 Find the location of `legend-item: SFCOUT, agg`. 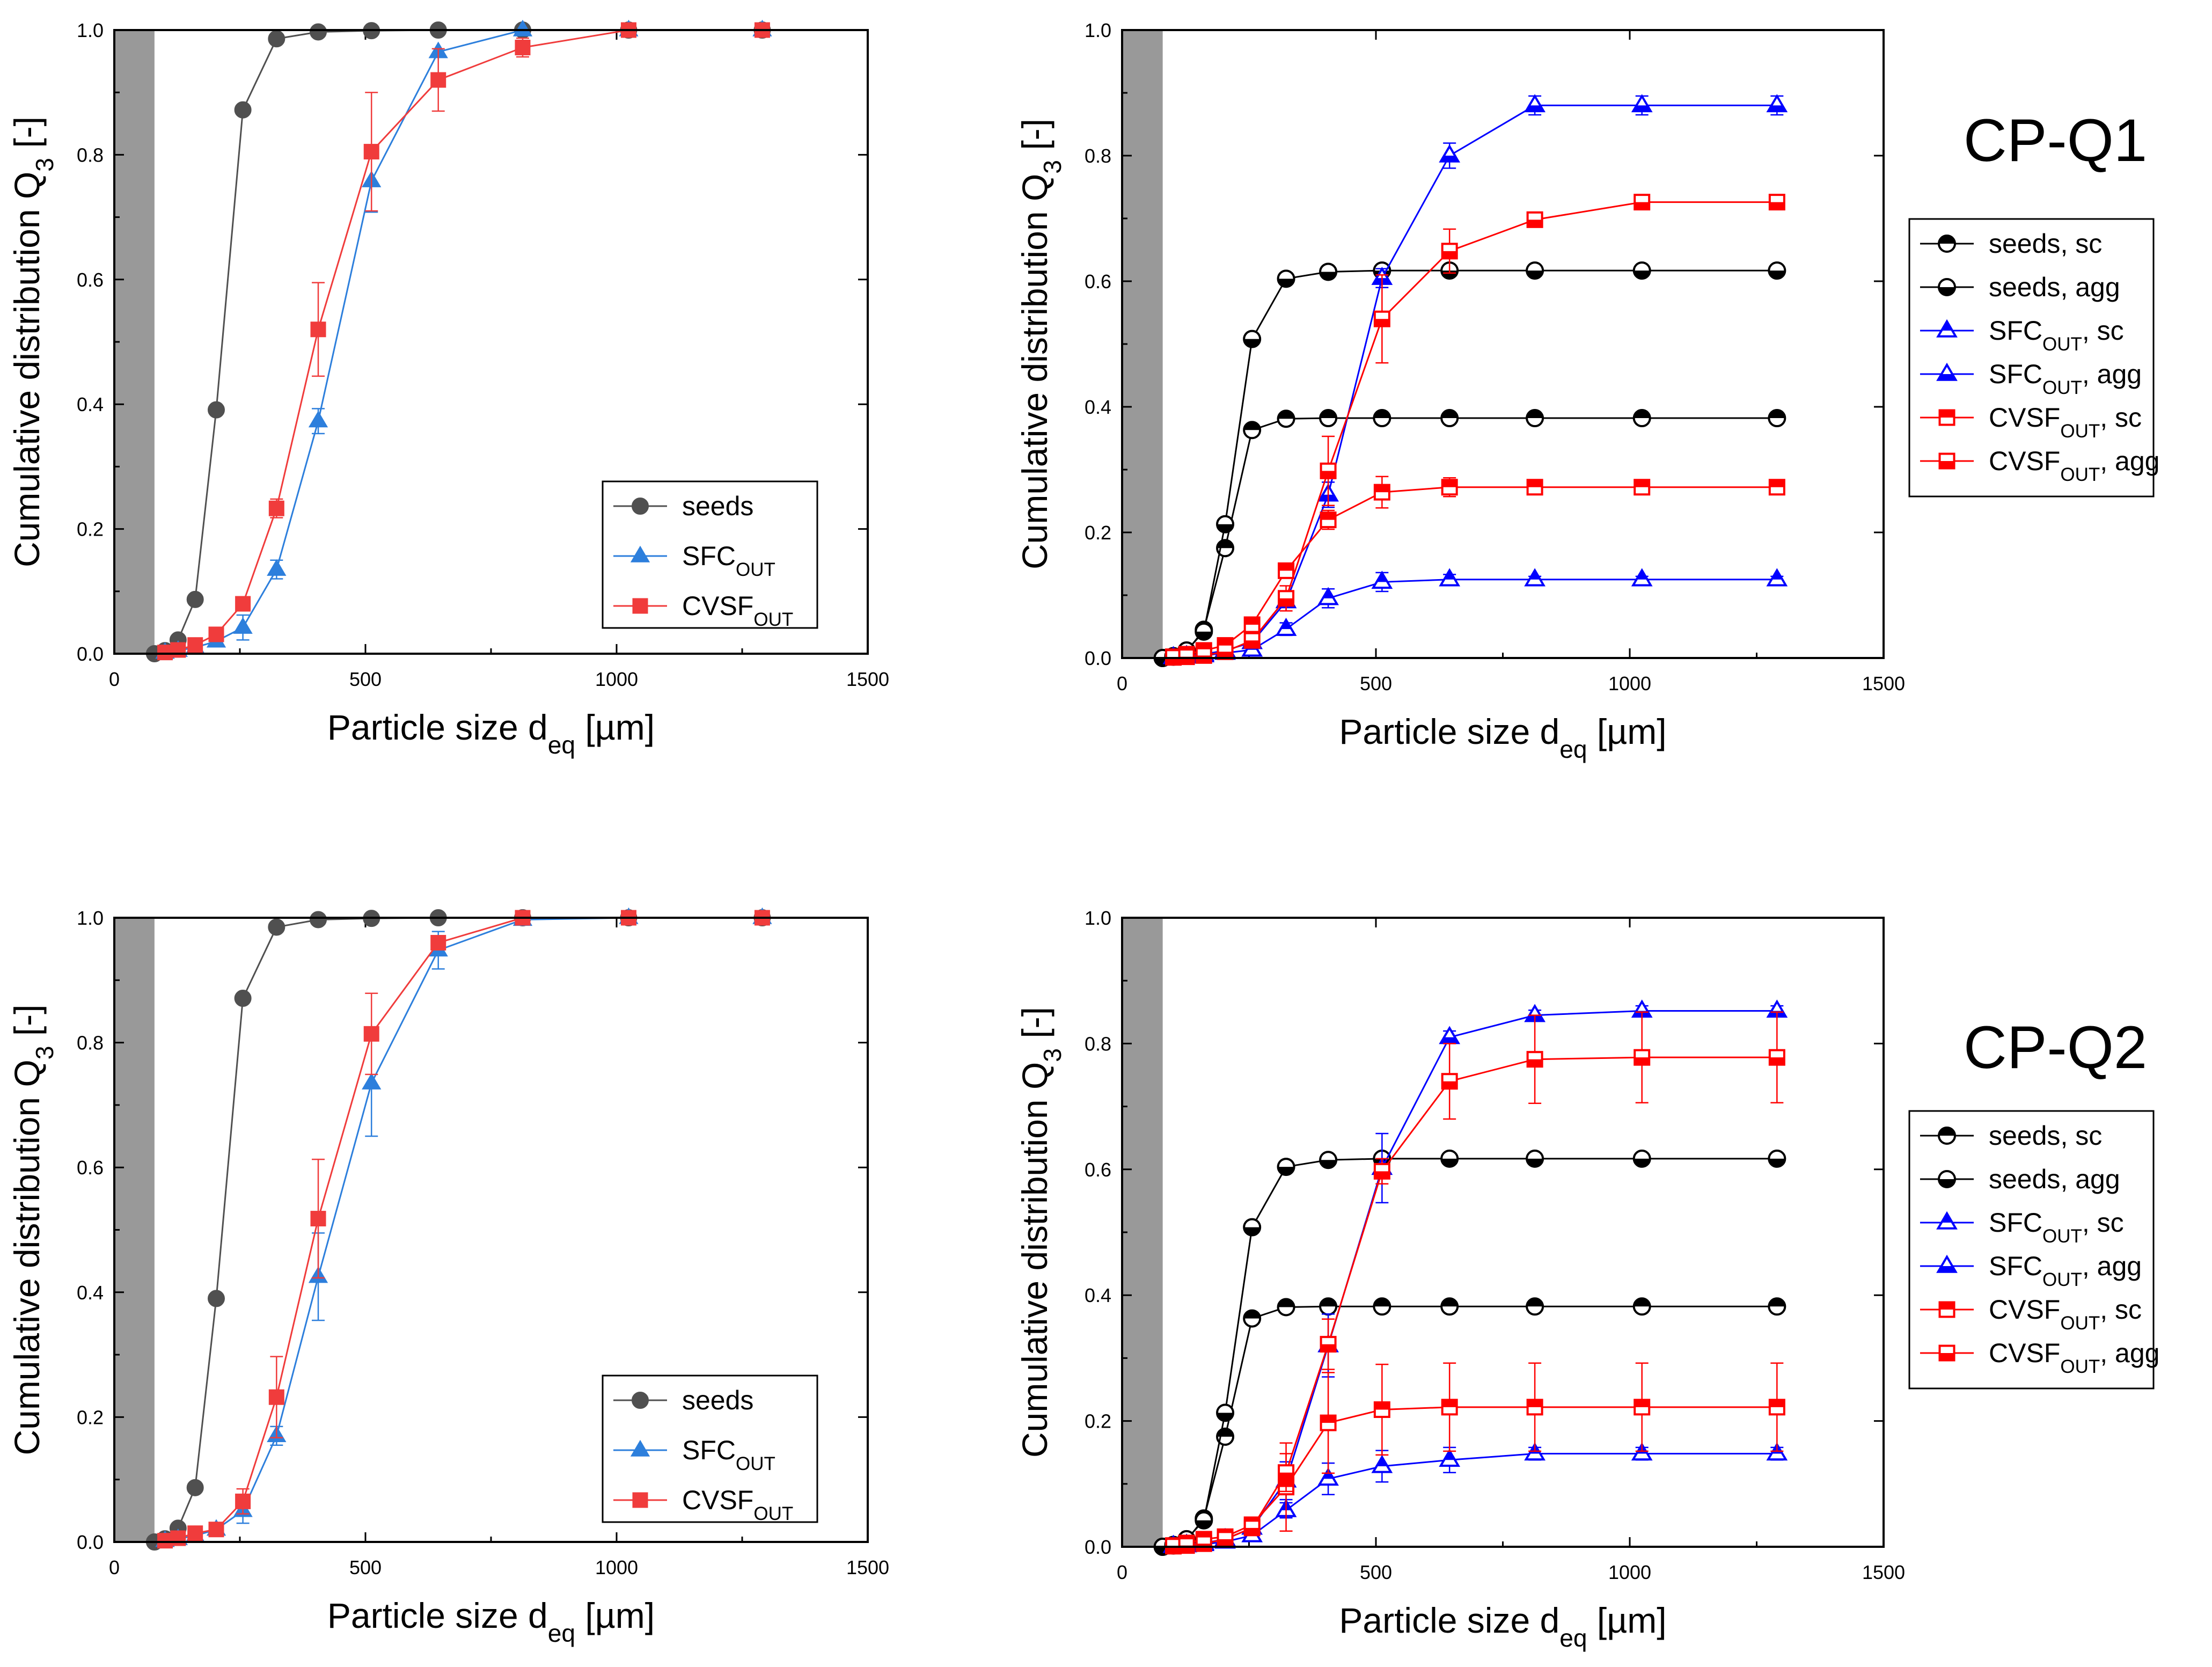

legend-item: SFCOUT, agg is located at coordinates (2031, 378).